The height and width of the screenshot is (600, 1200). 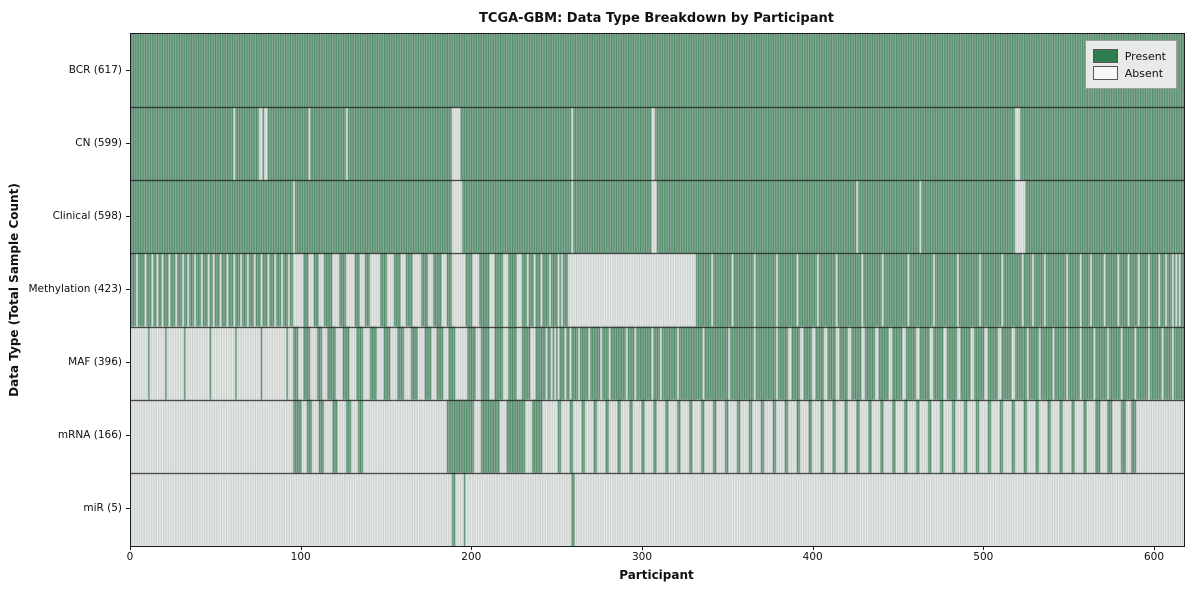 I want to click on x-tick-label: 100, so click(x=300, y=557).